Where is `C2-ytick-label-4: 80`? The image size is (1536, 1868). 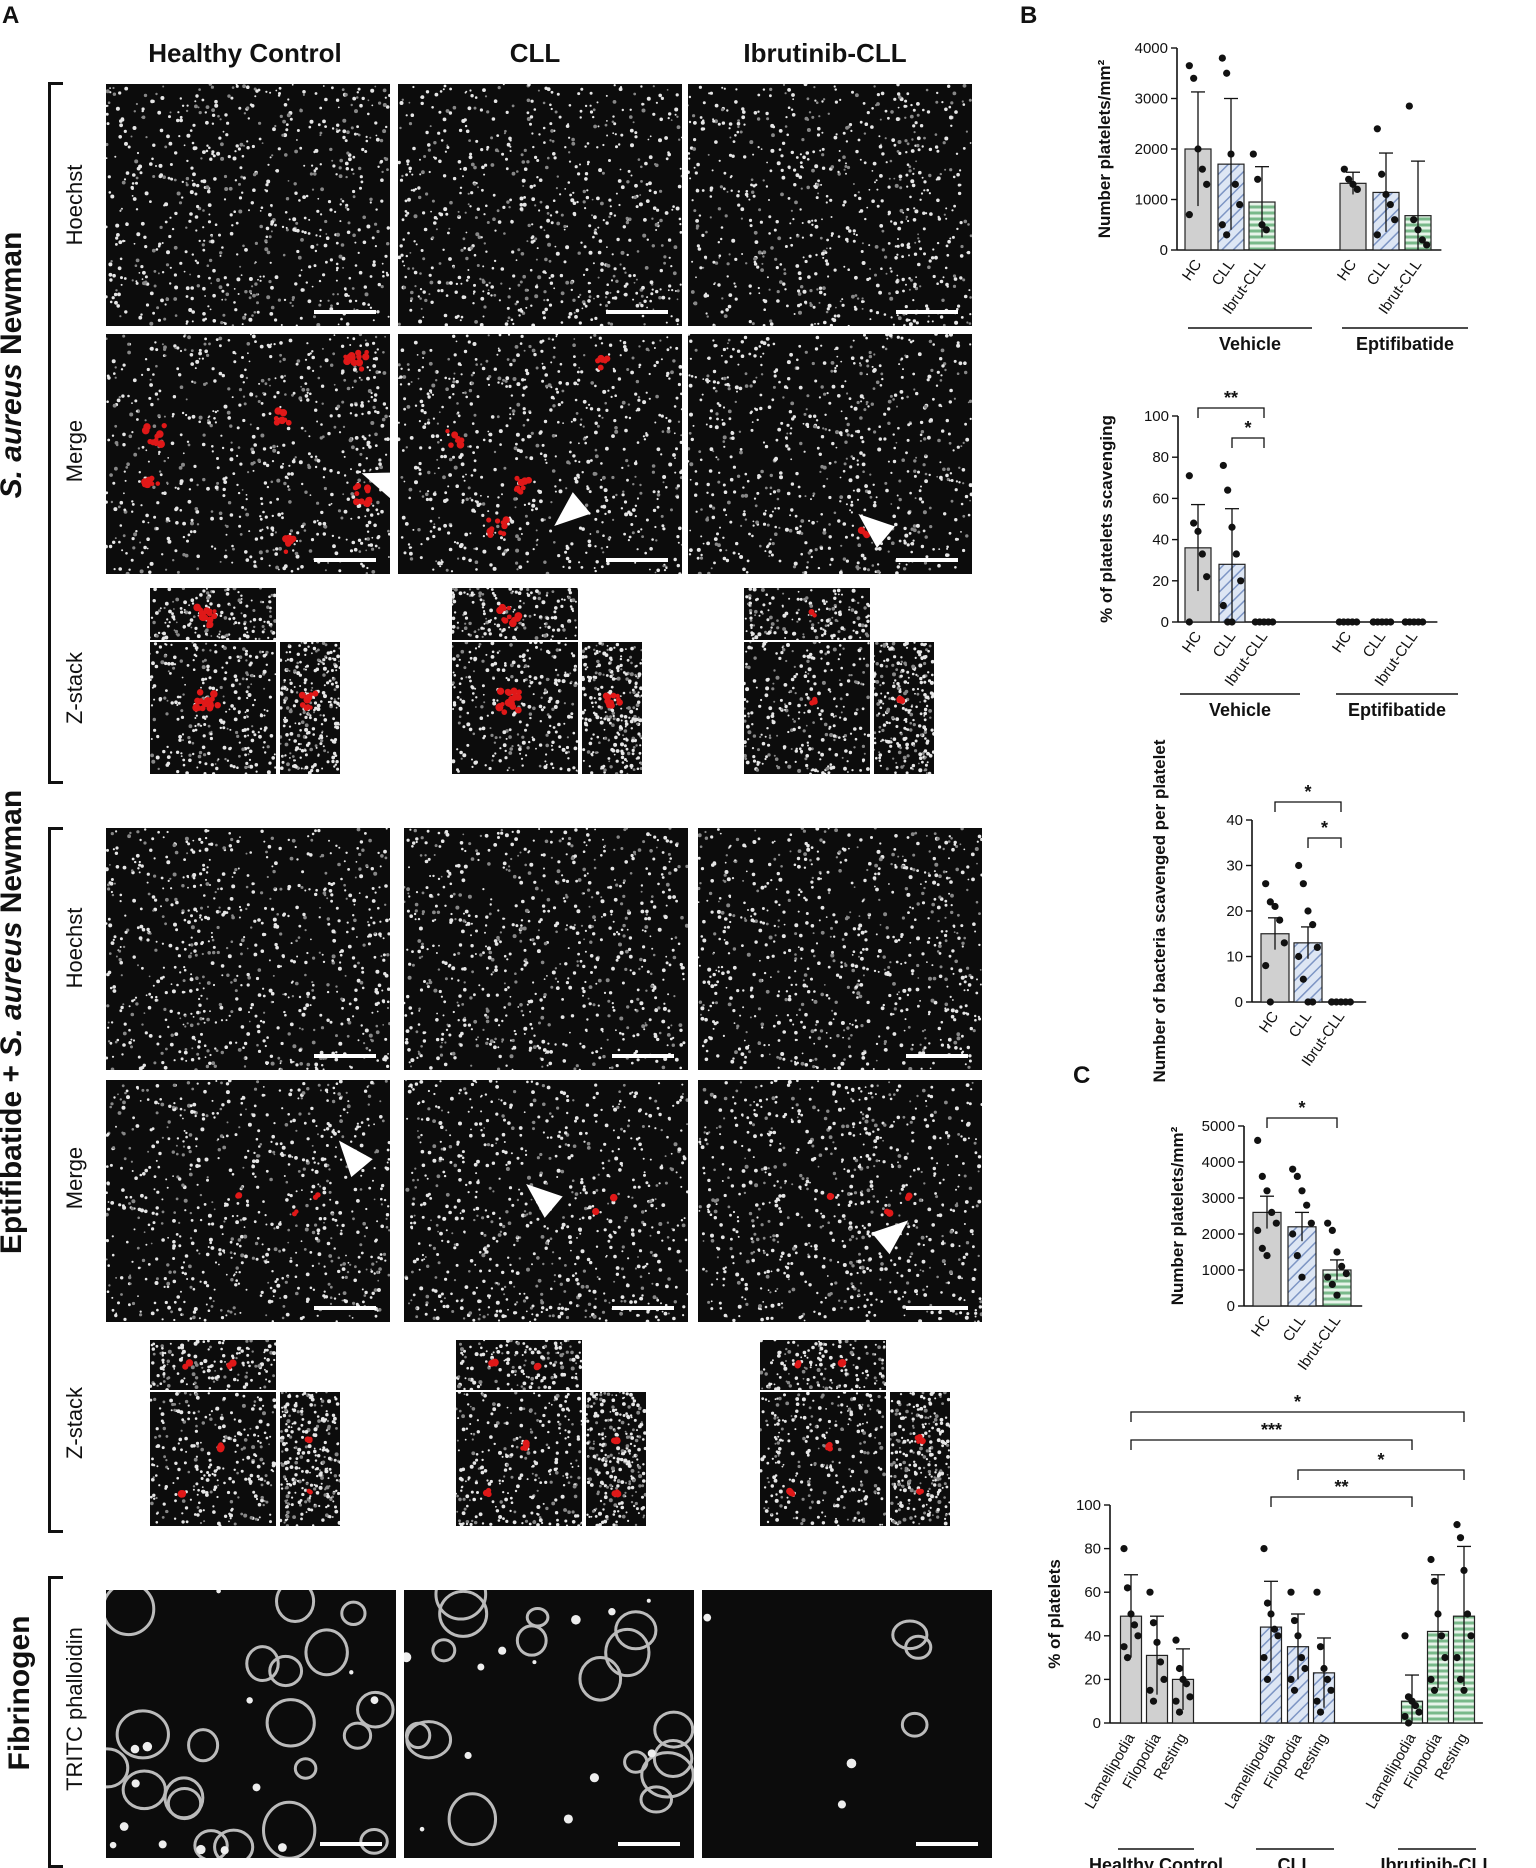
C2-ytick-label-4: 80 is located at coordinates (1092, 1549).